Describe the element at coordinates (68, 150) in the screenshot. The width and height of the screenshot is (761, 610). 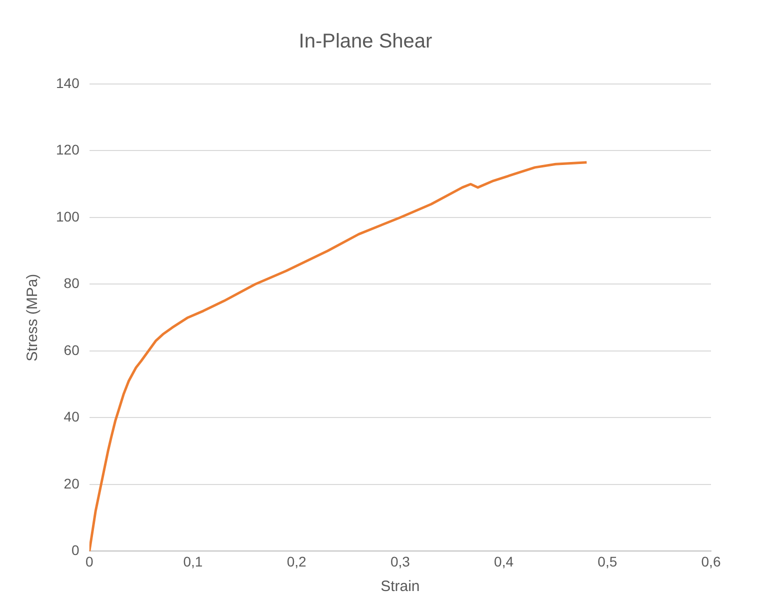
I see `y-tick-label: 120` at that location.